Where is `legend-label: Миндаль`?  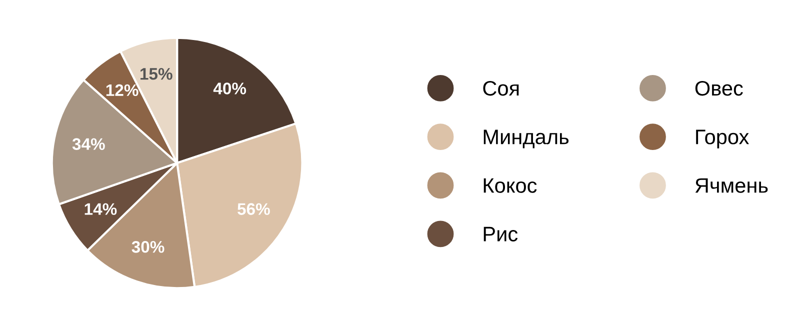 legend-label: Миндаль is located at coordinates (526, 139).